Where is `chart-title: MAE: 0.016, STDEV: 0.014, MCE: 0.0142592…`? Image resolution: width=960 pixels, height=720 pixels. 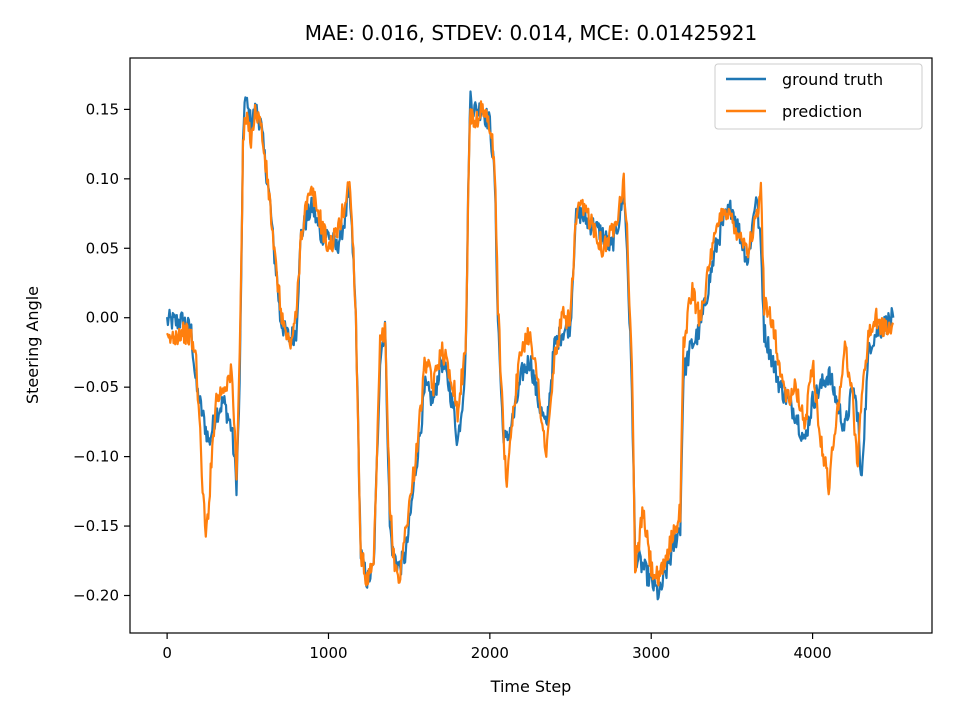 chart-title: MAE: 0.016, STDEV: 0.014, MCE: 0.0142592… is located at coordinates (531, 33).